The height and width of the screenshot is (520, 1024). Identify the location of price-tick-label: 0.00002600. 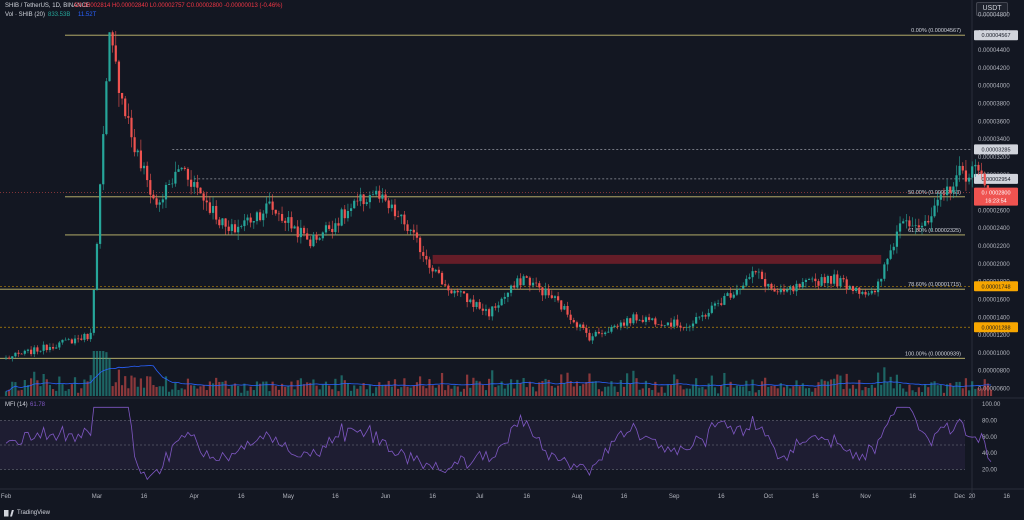
(994, 211).